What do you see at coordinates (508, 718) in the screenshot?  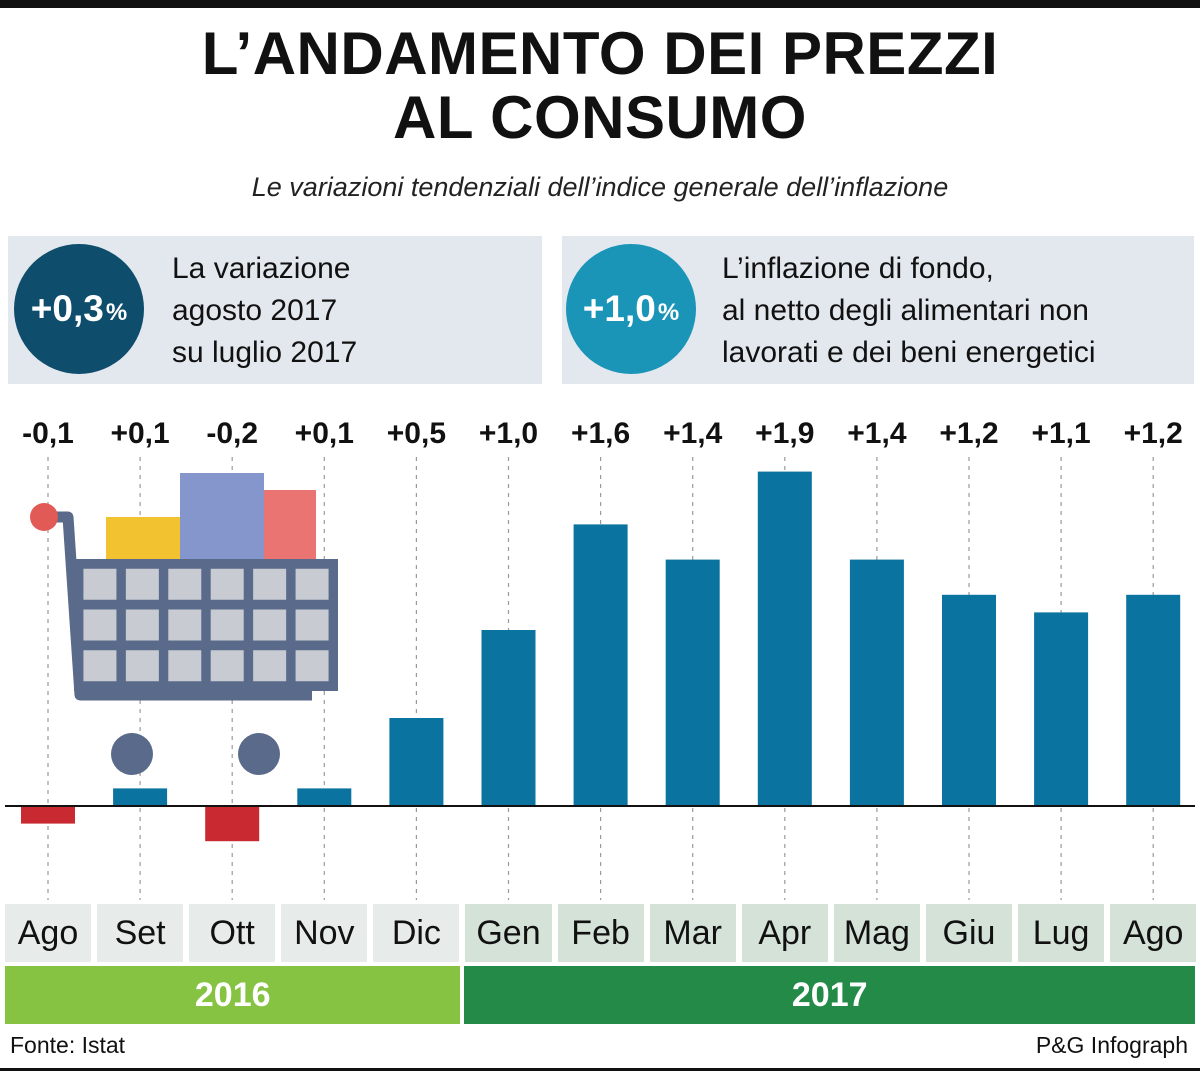 I see `bar-gen` at bounding box center [508, 718].